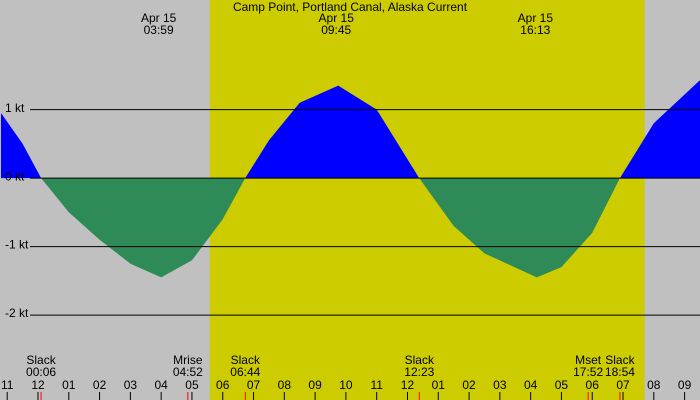 The image size is (700, 400). What do you see at coordinates (535, 30) in the screenshot?
I see `peak-time: 16:13` at bounding box center [535, 30].